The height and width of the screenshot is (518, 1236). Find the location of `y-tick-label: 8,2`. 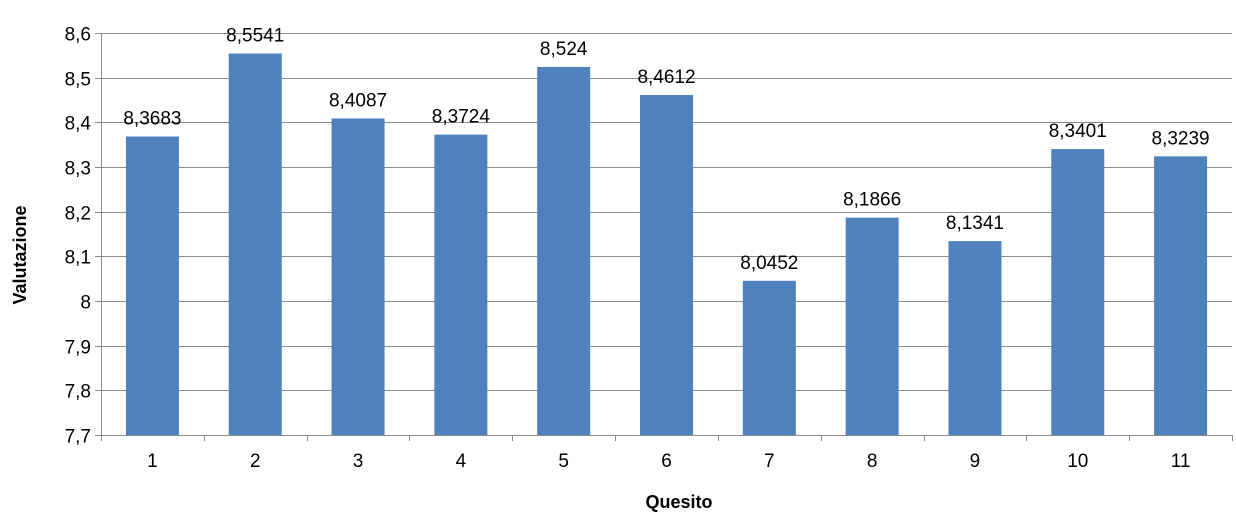

y-tick-label: 8,2 is located at coordinates (78, 214).